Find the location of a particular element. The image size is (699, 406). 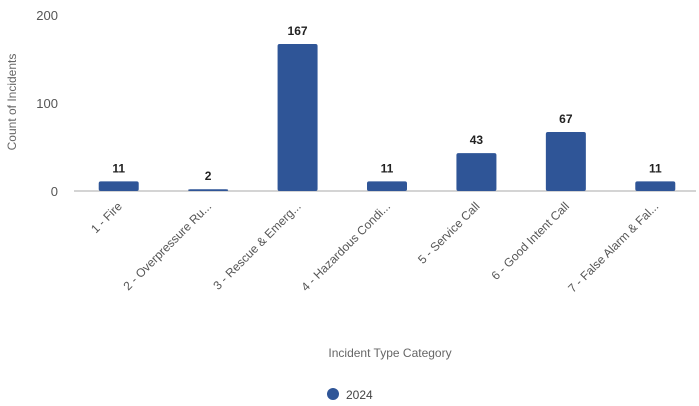

y-axis-ticks: 0 100 200 is located at coordinates (47, 103).